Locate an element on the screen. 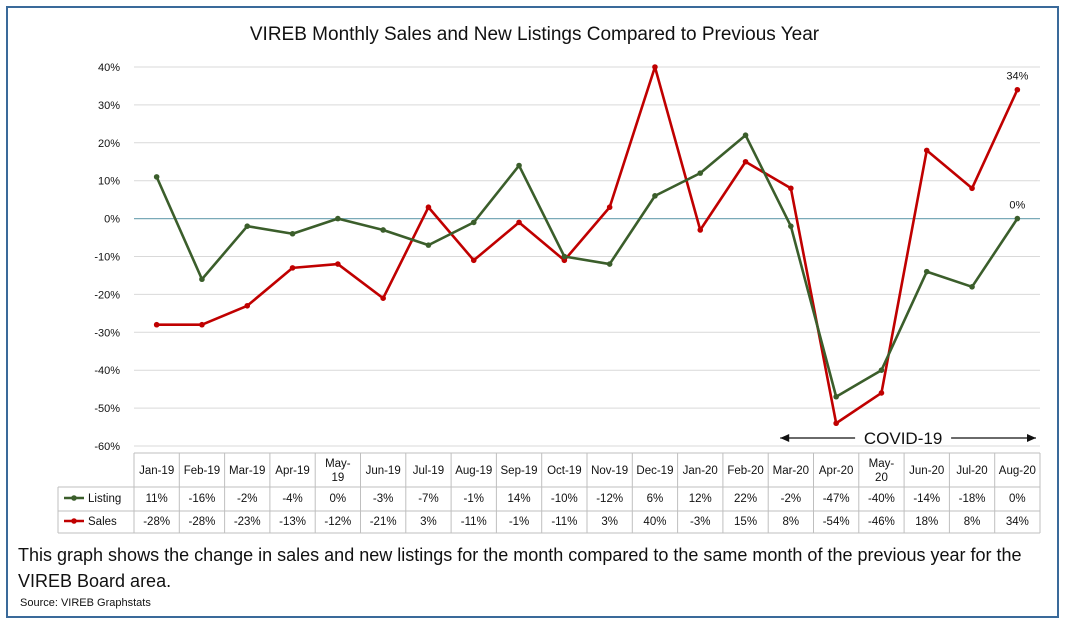 The width and height of the screenshot is (1069, 628). x-tick-label: Mar-20 is located at coordinates (791, 471).